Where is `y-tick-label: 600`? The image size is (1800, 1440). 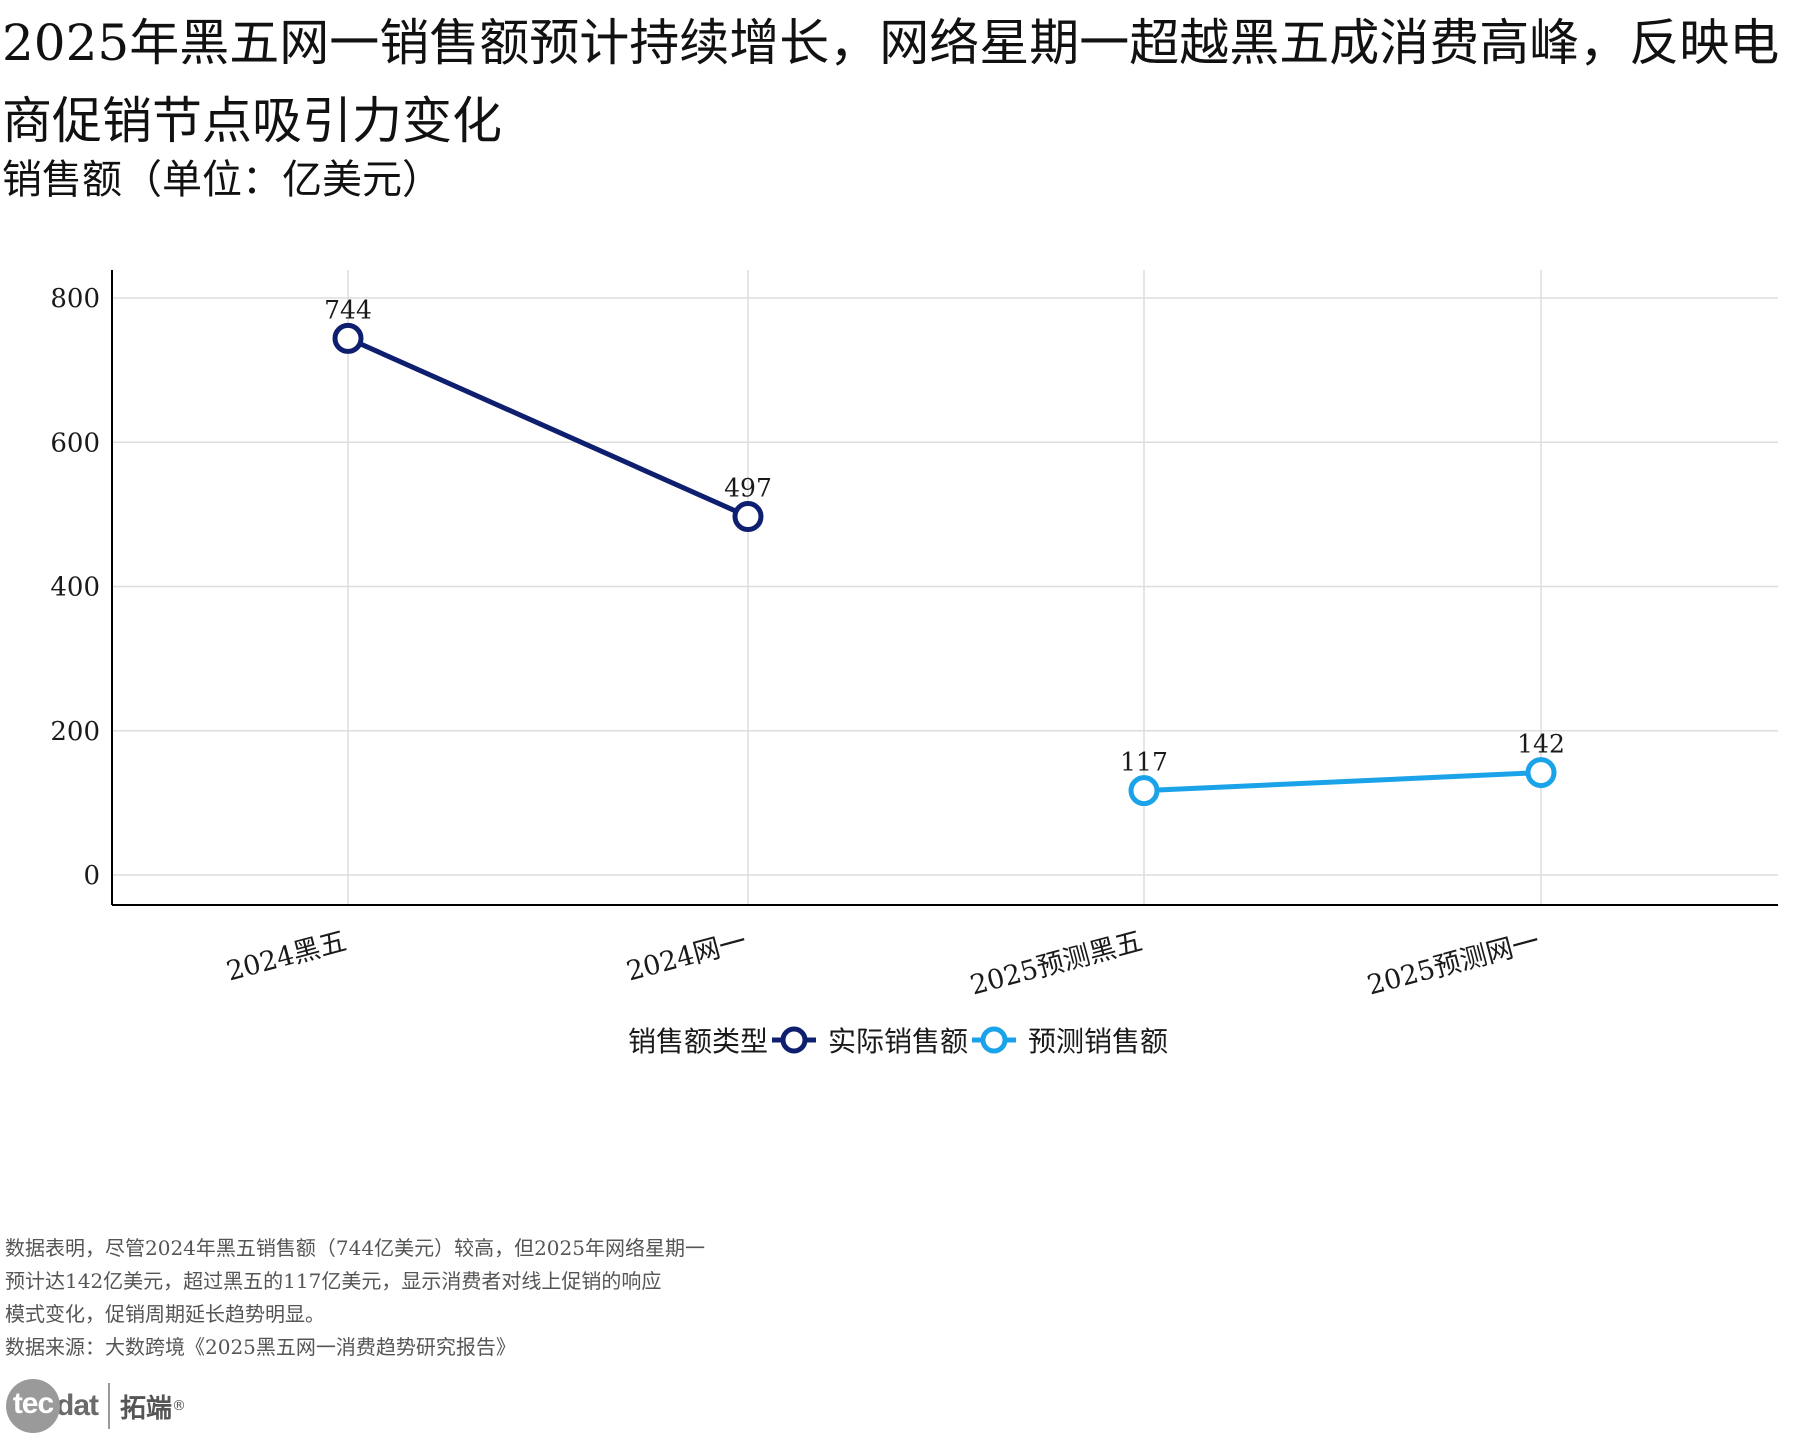
y-tick-label: 600 is located at coordinates (75, 443).